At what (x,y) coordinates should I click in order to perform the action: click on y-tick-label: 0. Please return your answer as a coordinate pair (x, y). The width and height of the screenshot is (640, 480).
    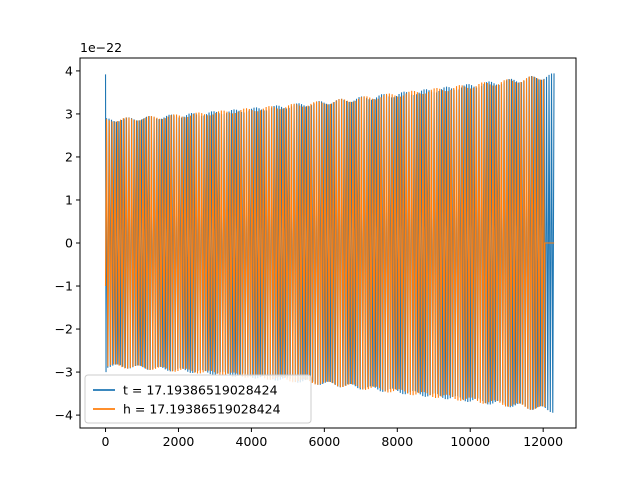
    Looking at the image, I should click on (69, 243).